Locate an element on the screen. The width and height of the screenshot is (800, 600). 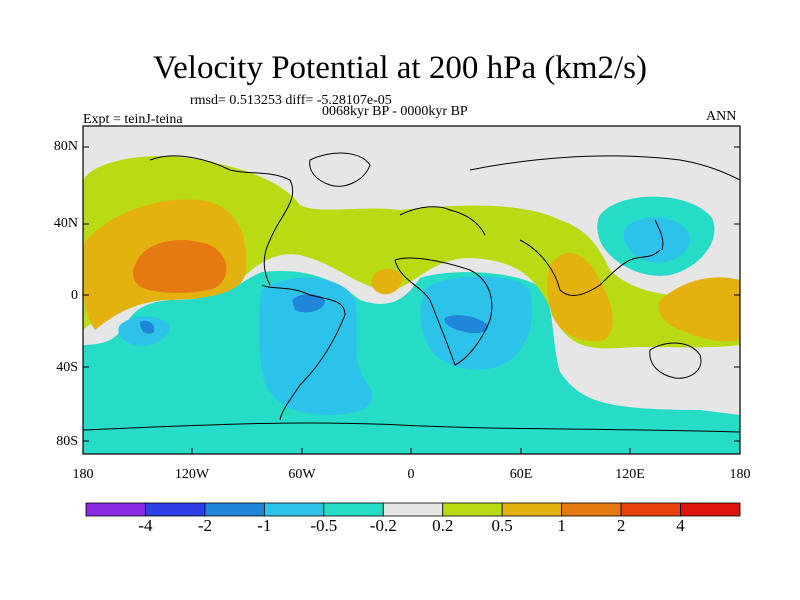
contour-samerica-blue is located at coordinates (316, 346).